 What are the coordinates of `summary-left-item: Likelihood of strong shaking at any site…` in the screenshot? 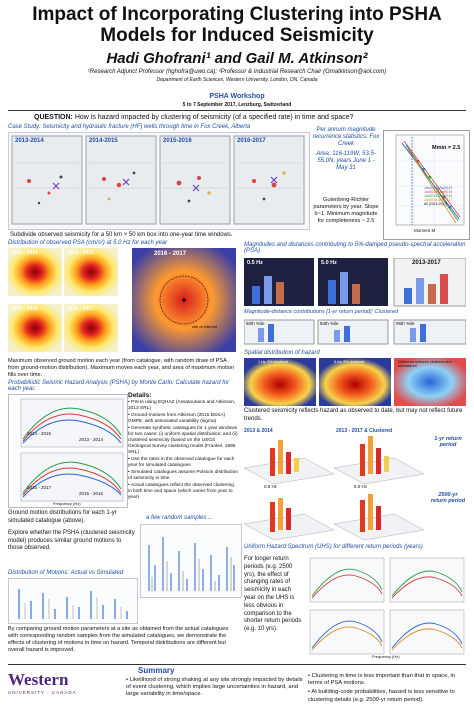 It's located at (214, 687).